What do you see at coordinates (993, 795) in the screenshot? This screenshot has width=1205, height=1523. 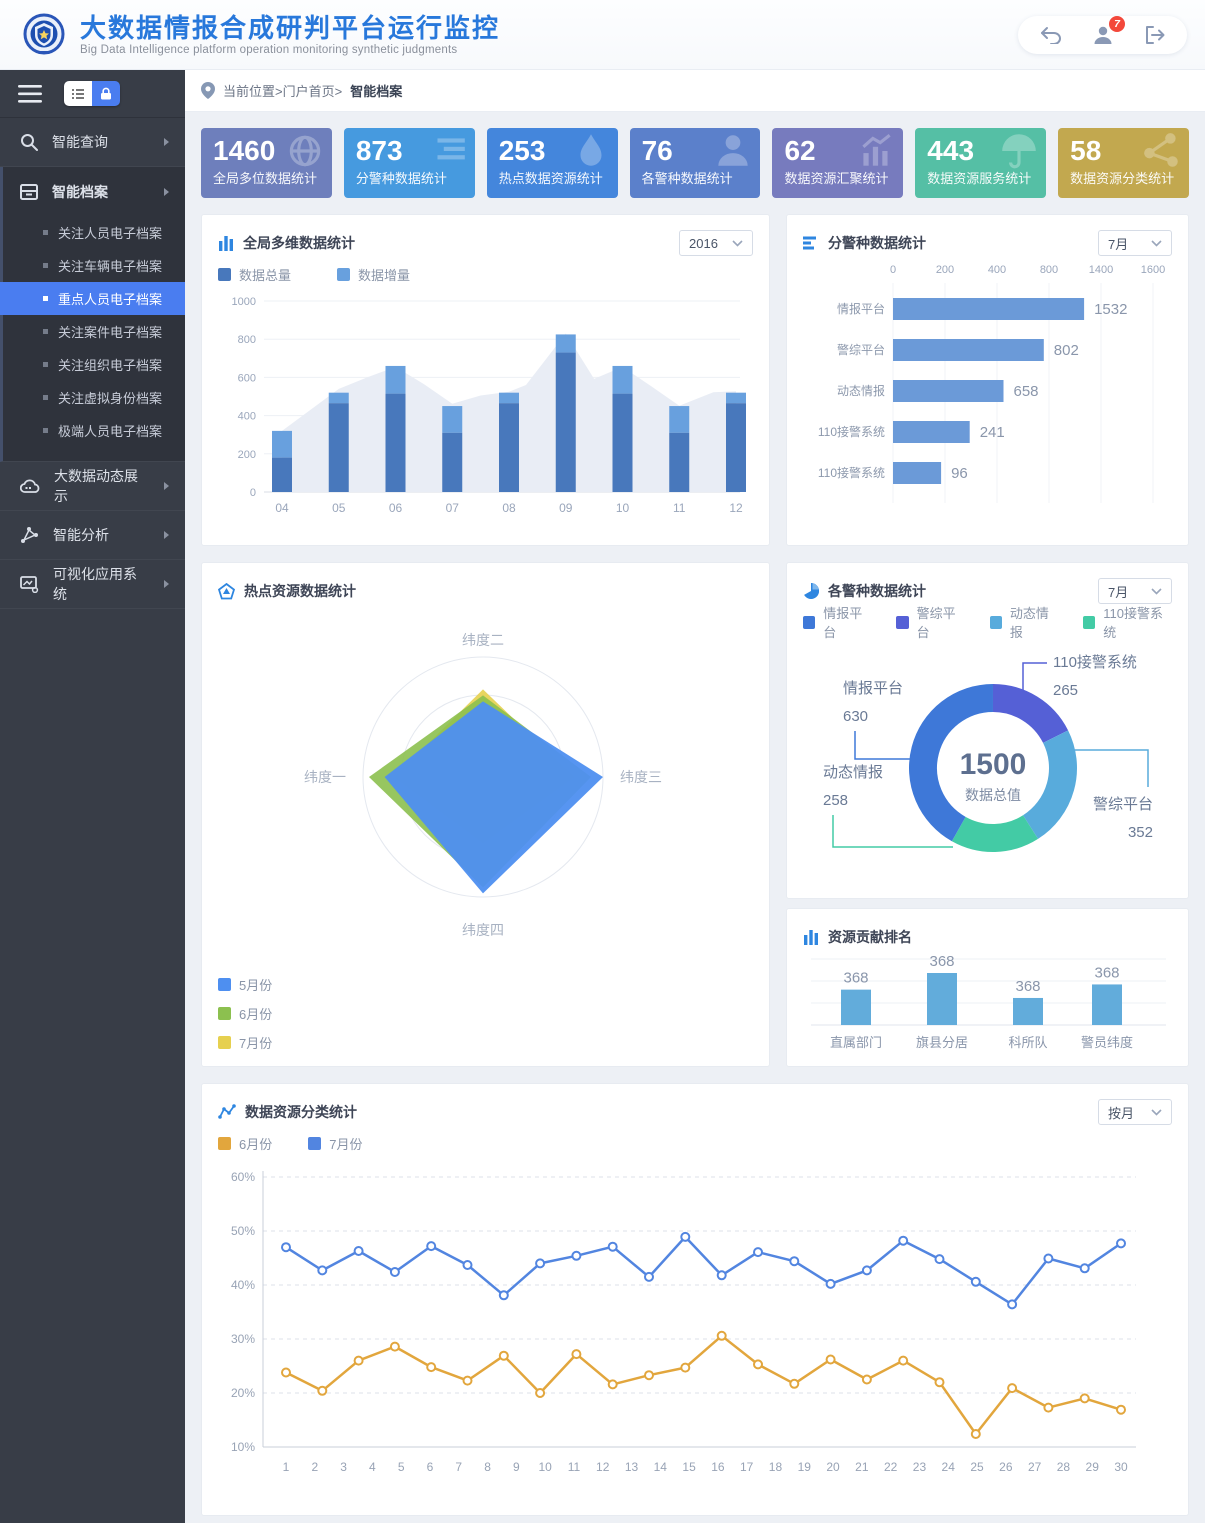 I see `svg-text: 数据总值` at bounding box center [993, 795].